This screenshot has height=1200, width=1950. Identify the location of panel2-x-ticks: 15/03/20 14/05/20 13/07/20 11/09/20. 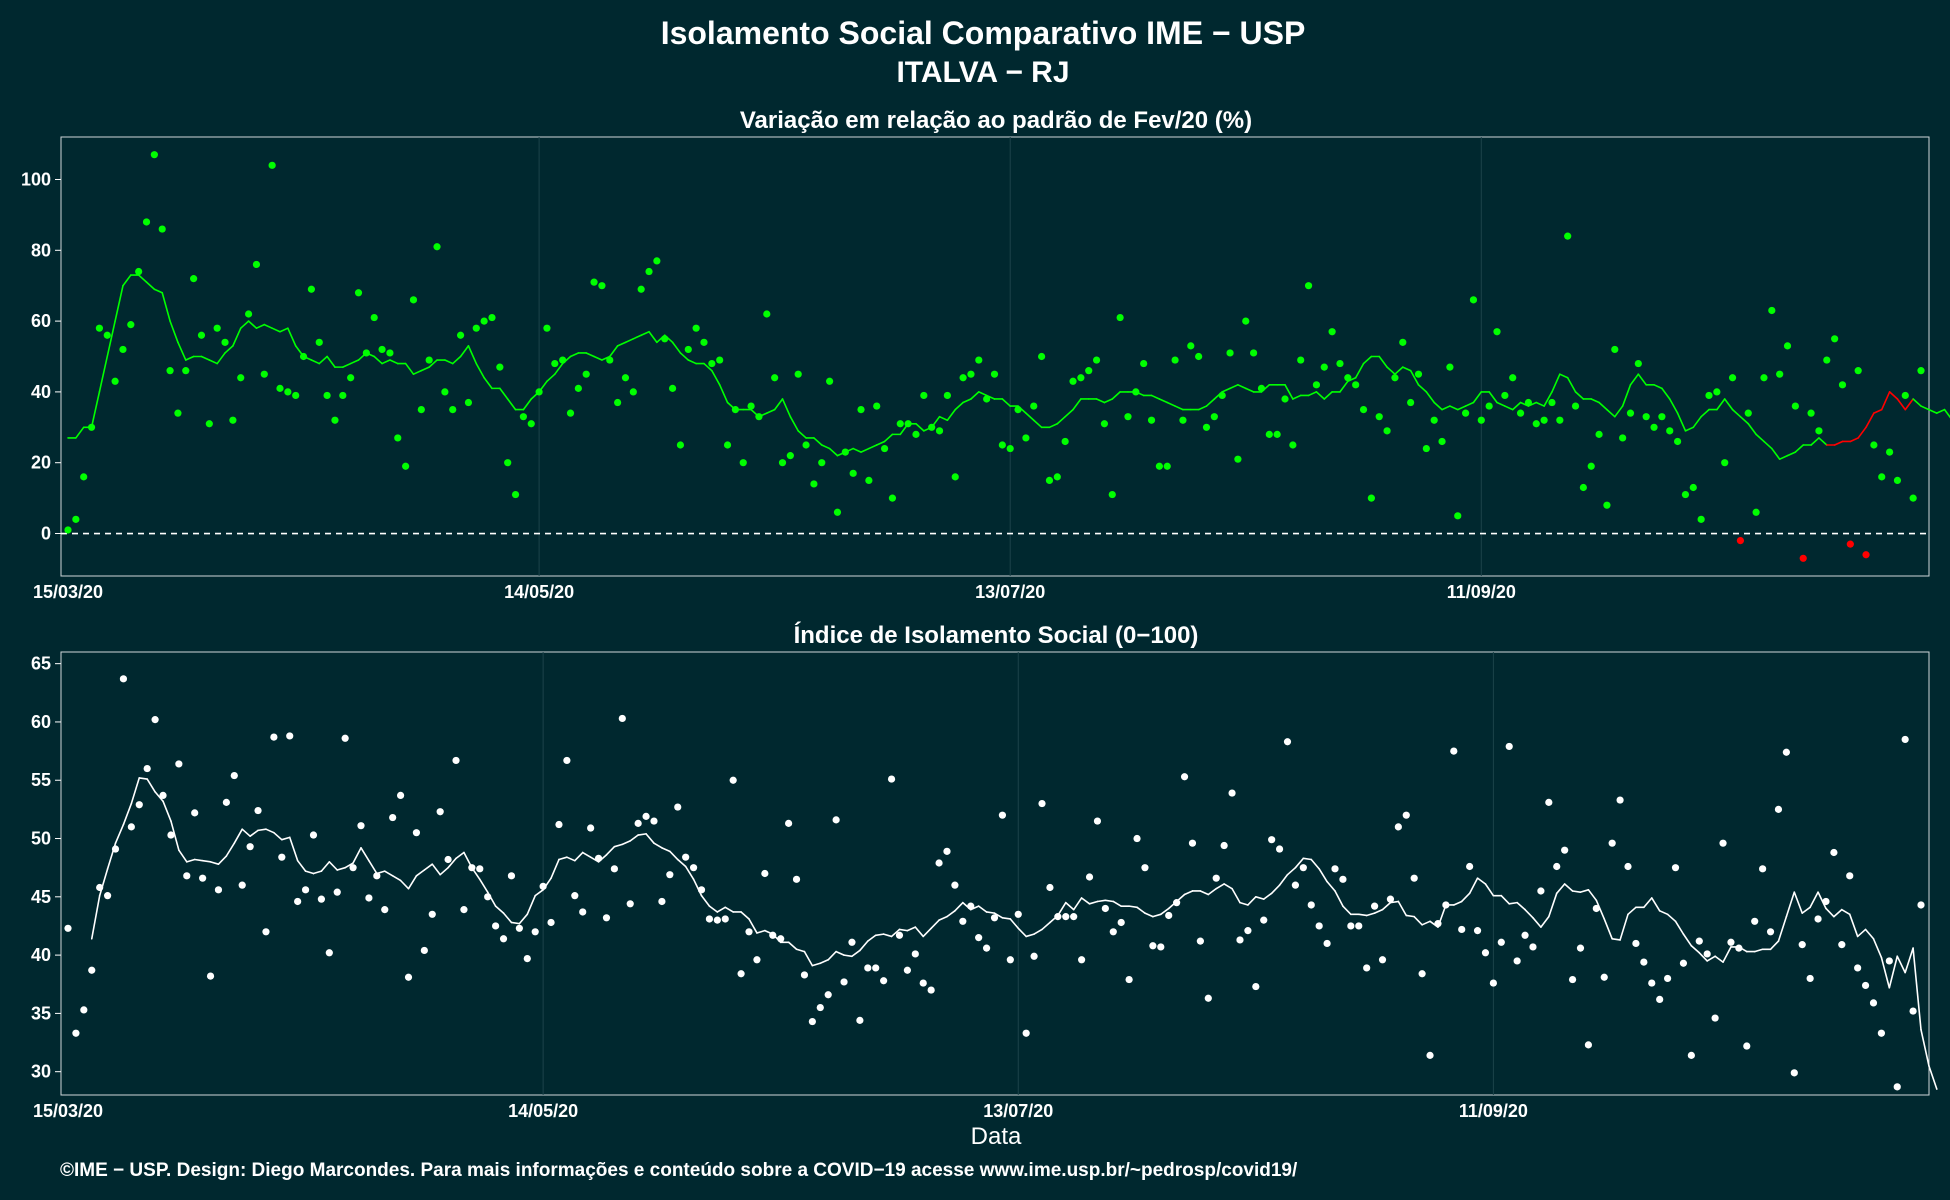
(780, 1111).